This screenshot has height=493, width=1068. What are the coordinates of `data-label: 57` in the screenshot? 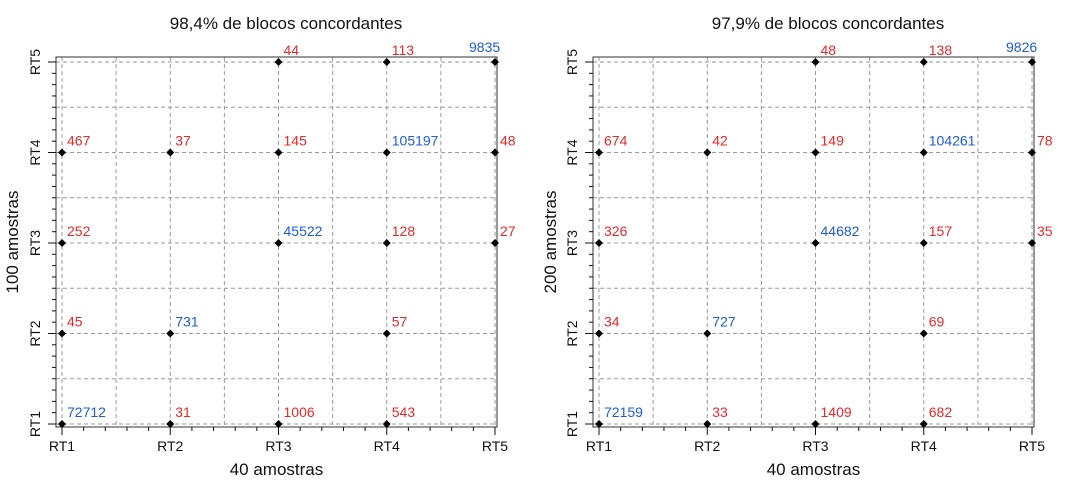 It's located at (400, 322).